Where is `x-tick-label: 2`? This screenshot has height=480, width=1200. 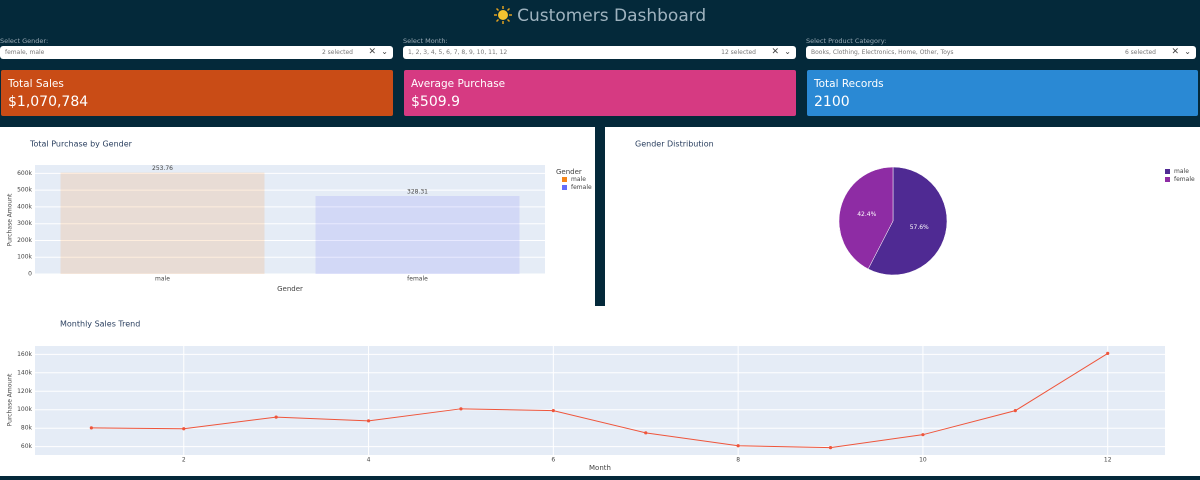
x-tick-label: 2 is located at coordinates (184, 460).